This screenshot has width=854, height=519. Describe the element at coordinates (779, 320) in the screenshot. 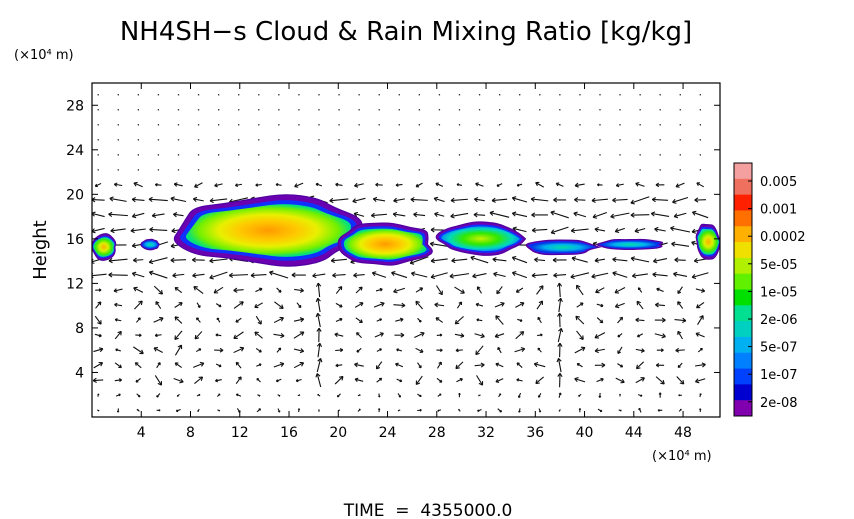

I see `colorbar-label: 2e-06` at that location.